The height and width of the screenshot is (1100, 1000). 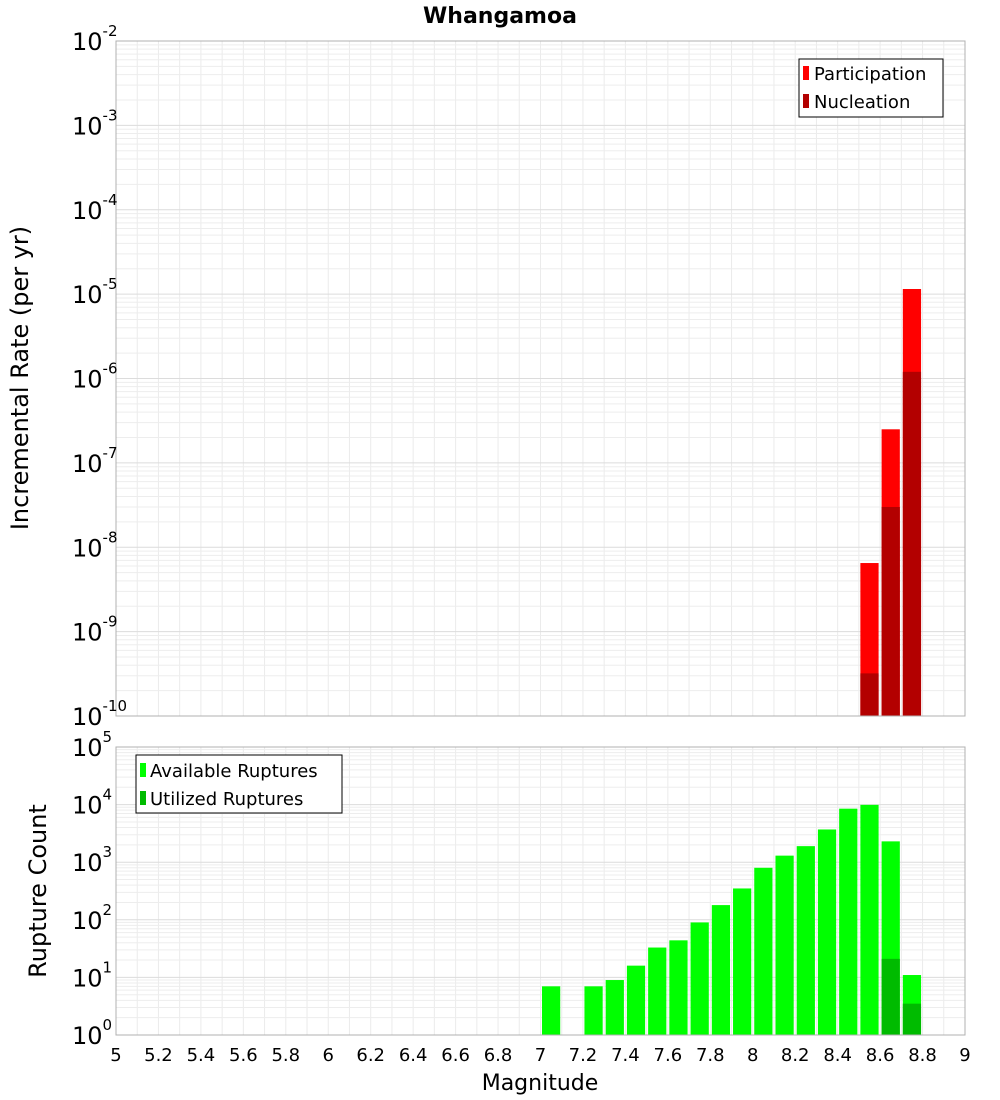 I want to click on x-tick-label: 8.8, so click(x=922, y=1055).